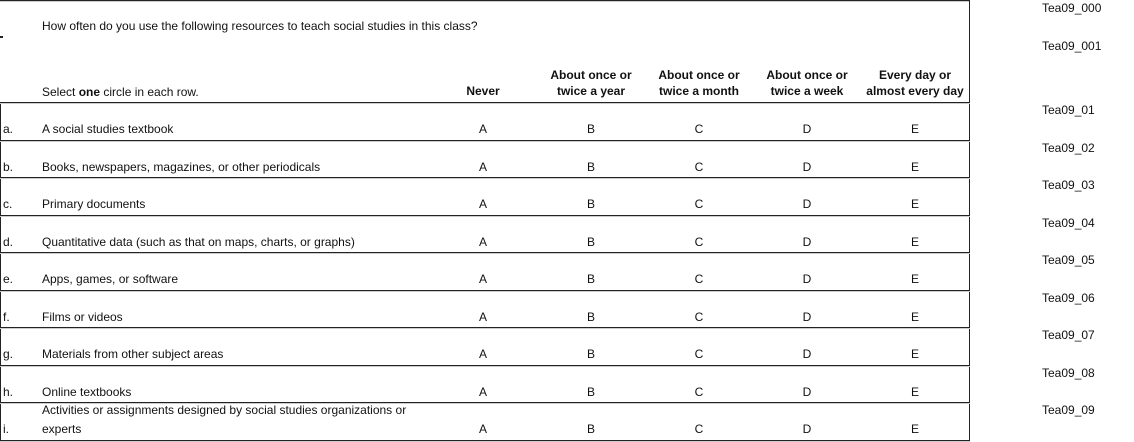  I want to click on row-letter: c., so click(8, 204).